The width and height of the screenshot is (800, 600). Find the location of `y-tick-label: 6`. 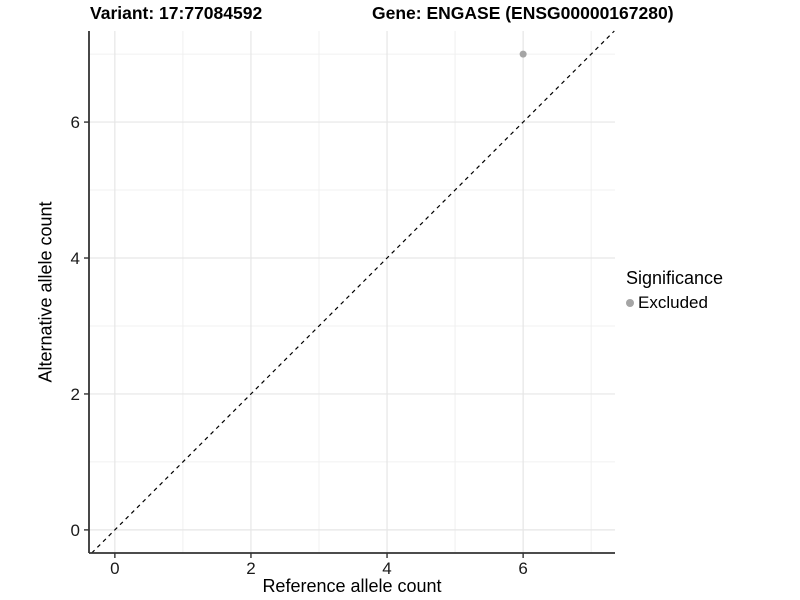

y-tick-label: 6 is located at coordinates (75, 122).